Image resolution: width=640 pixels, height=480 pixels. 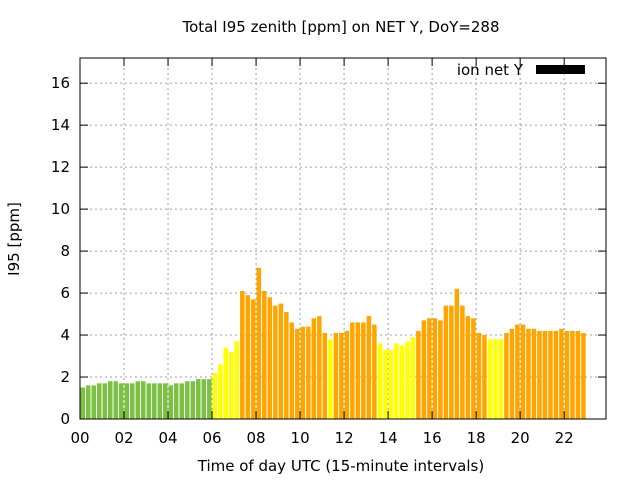 What do you see at coordinates (300, 438) in the screenshot?
I see `x-tick-label: 10` at bounding box center [300, 438].